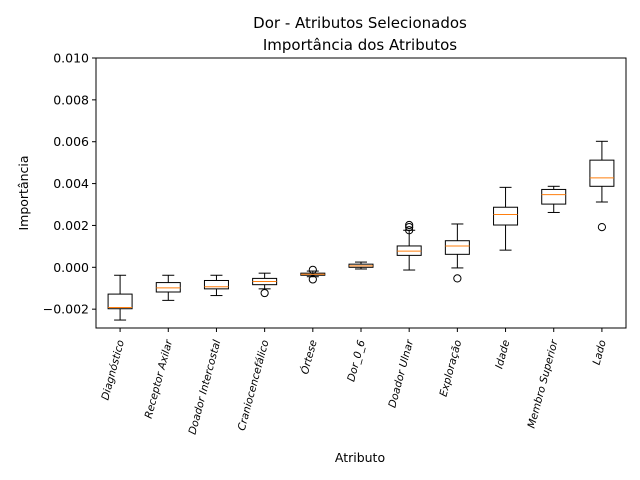 The height and width of the screenshot is (480, 640). I want to click on x-tick-label: Idade, so click(502, 354).